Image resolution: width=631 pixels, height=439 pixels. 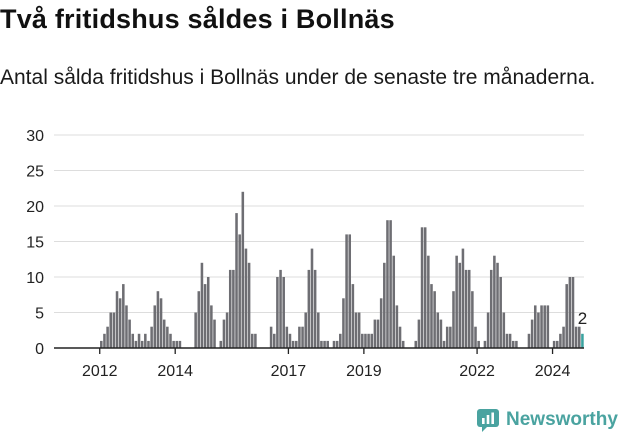 What do you see at coordinates (39, 349) in the screenshot?
I see `y-tick-label: 0` at bounding box center [39, 349].